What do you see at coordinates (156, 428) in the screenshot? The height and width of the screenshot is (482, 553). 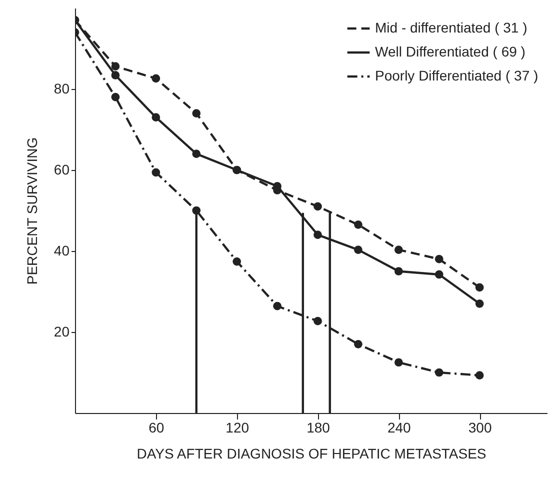 I see `x-tick-label: 60` at bounding box center [156, 428].